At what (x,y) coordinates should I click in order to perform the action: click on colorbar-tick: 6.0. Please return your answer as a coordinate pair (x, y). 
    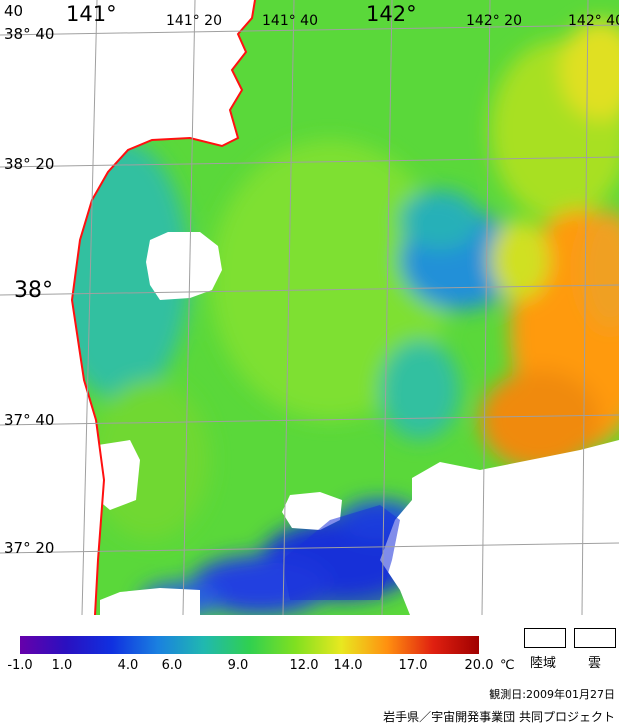
    Looking at the image, I should click on (172, 665).